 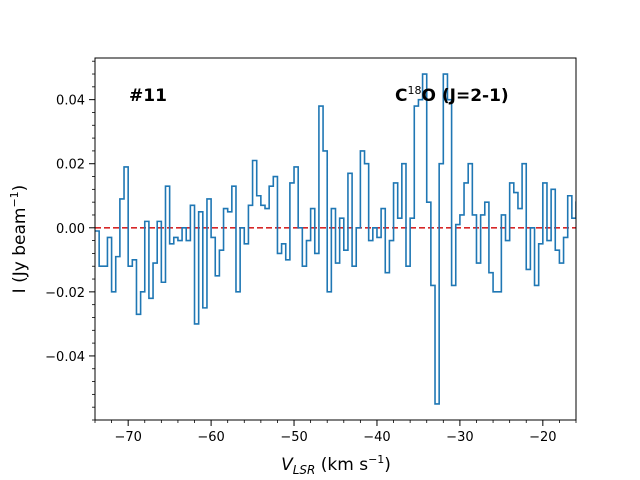 I want to click on x-tick-label: −40, so click(x=376, y=437).